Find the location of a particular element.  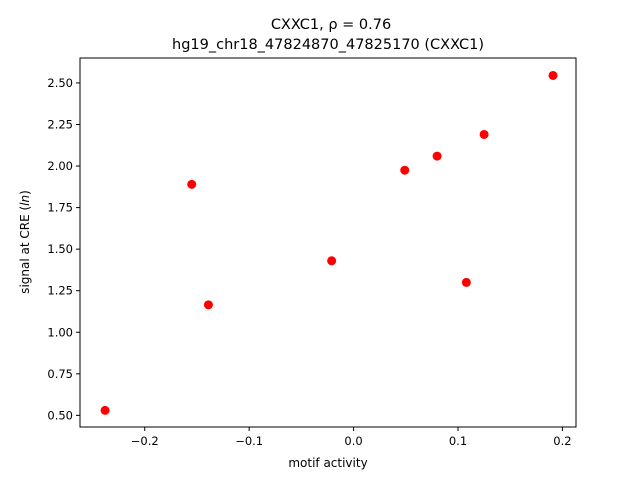

y-tick-label: 1.75 is located at coordinates (60, 208).